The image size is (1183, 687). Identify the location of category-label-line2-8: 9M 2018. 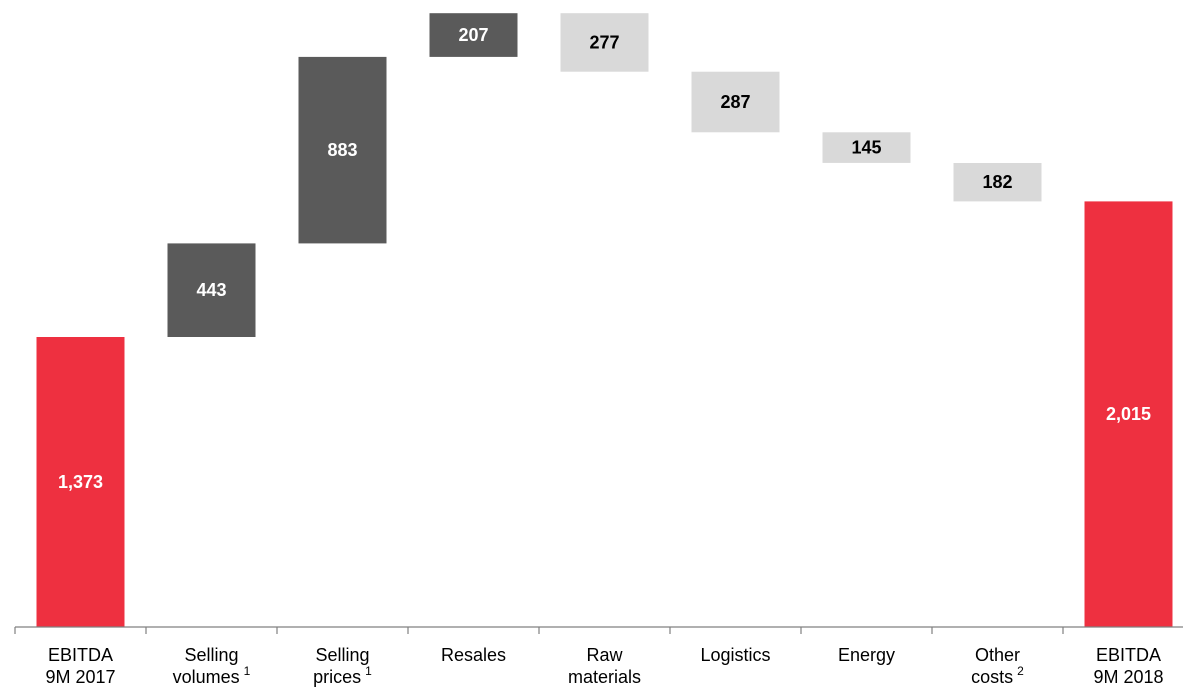
(1128, 677).